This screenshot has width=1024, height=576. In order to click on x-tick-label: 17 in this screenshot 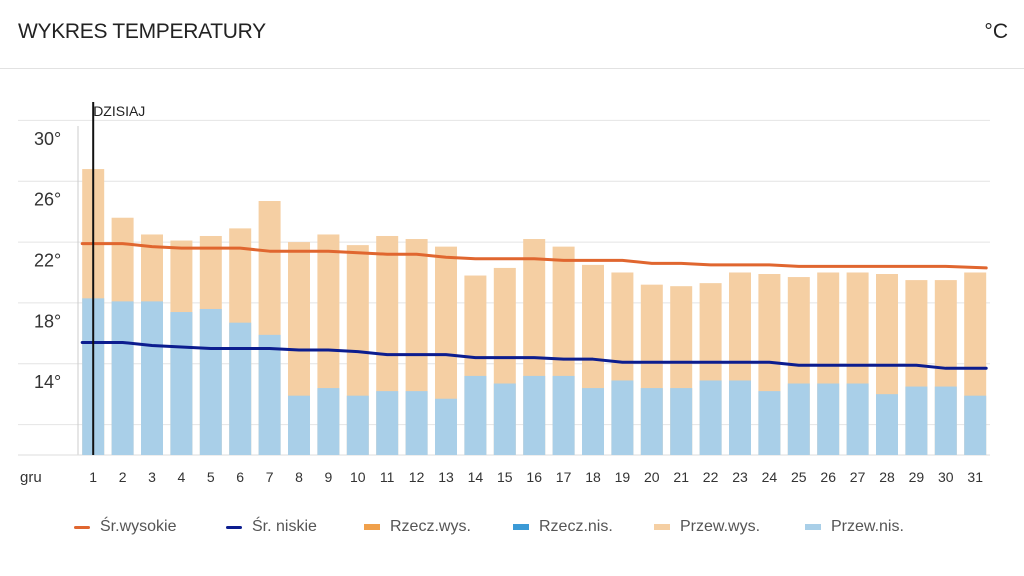, I will do `click(564, 477)`.